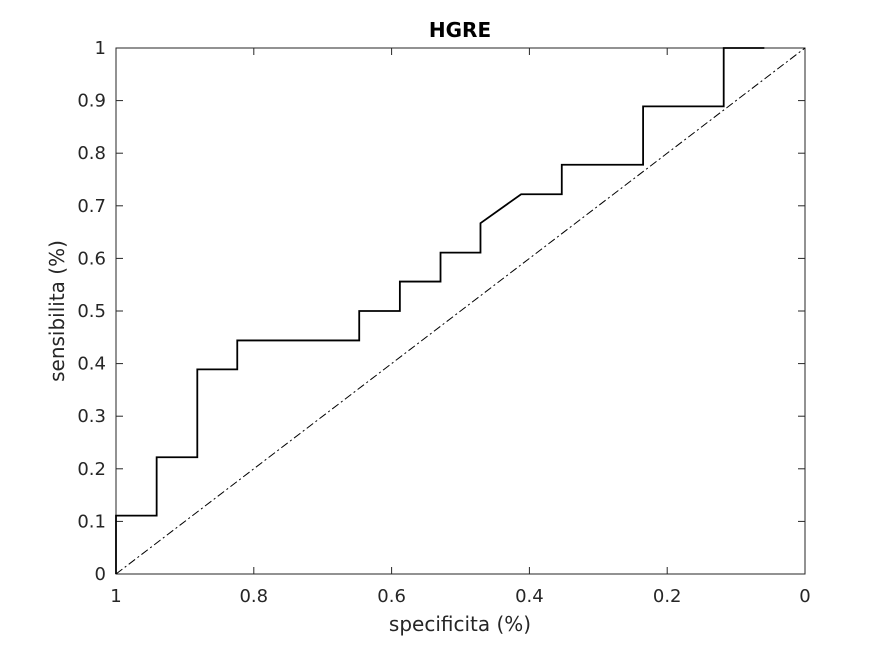 The height and width of the screenshot is (645, 891). I want to click on chart-title: HGRE, so click(460, 30).